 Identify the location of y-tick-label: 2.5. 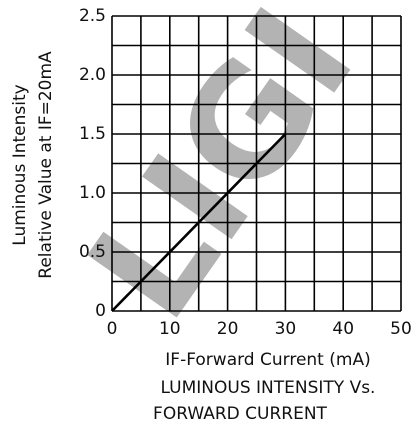
(92, 16).